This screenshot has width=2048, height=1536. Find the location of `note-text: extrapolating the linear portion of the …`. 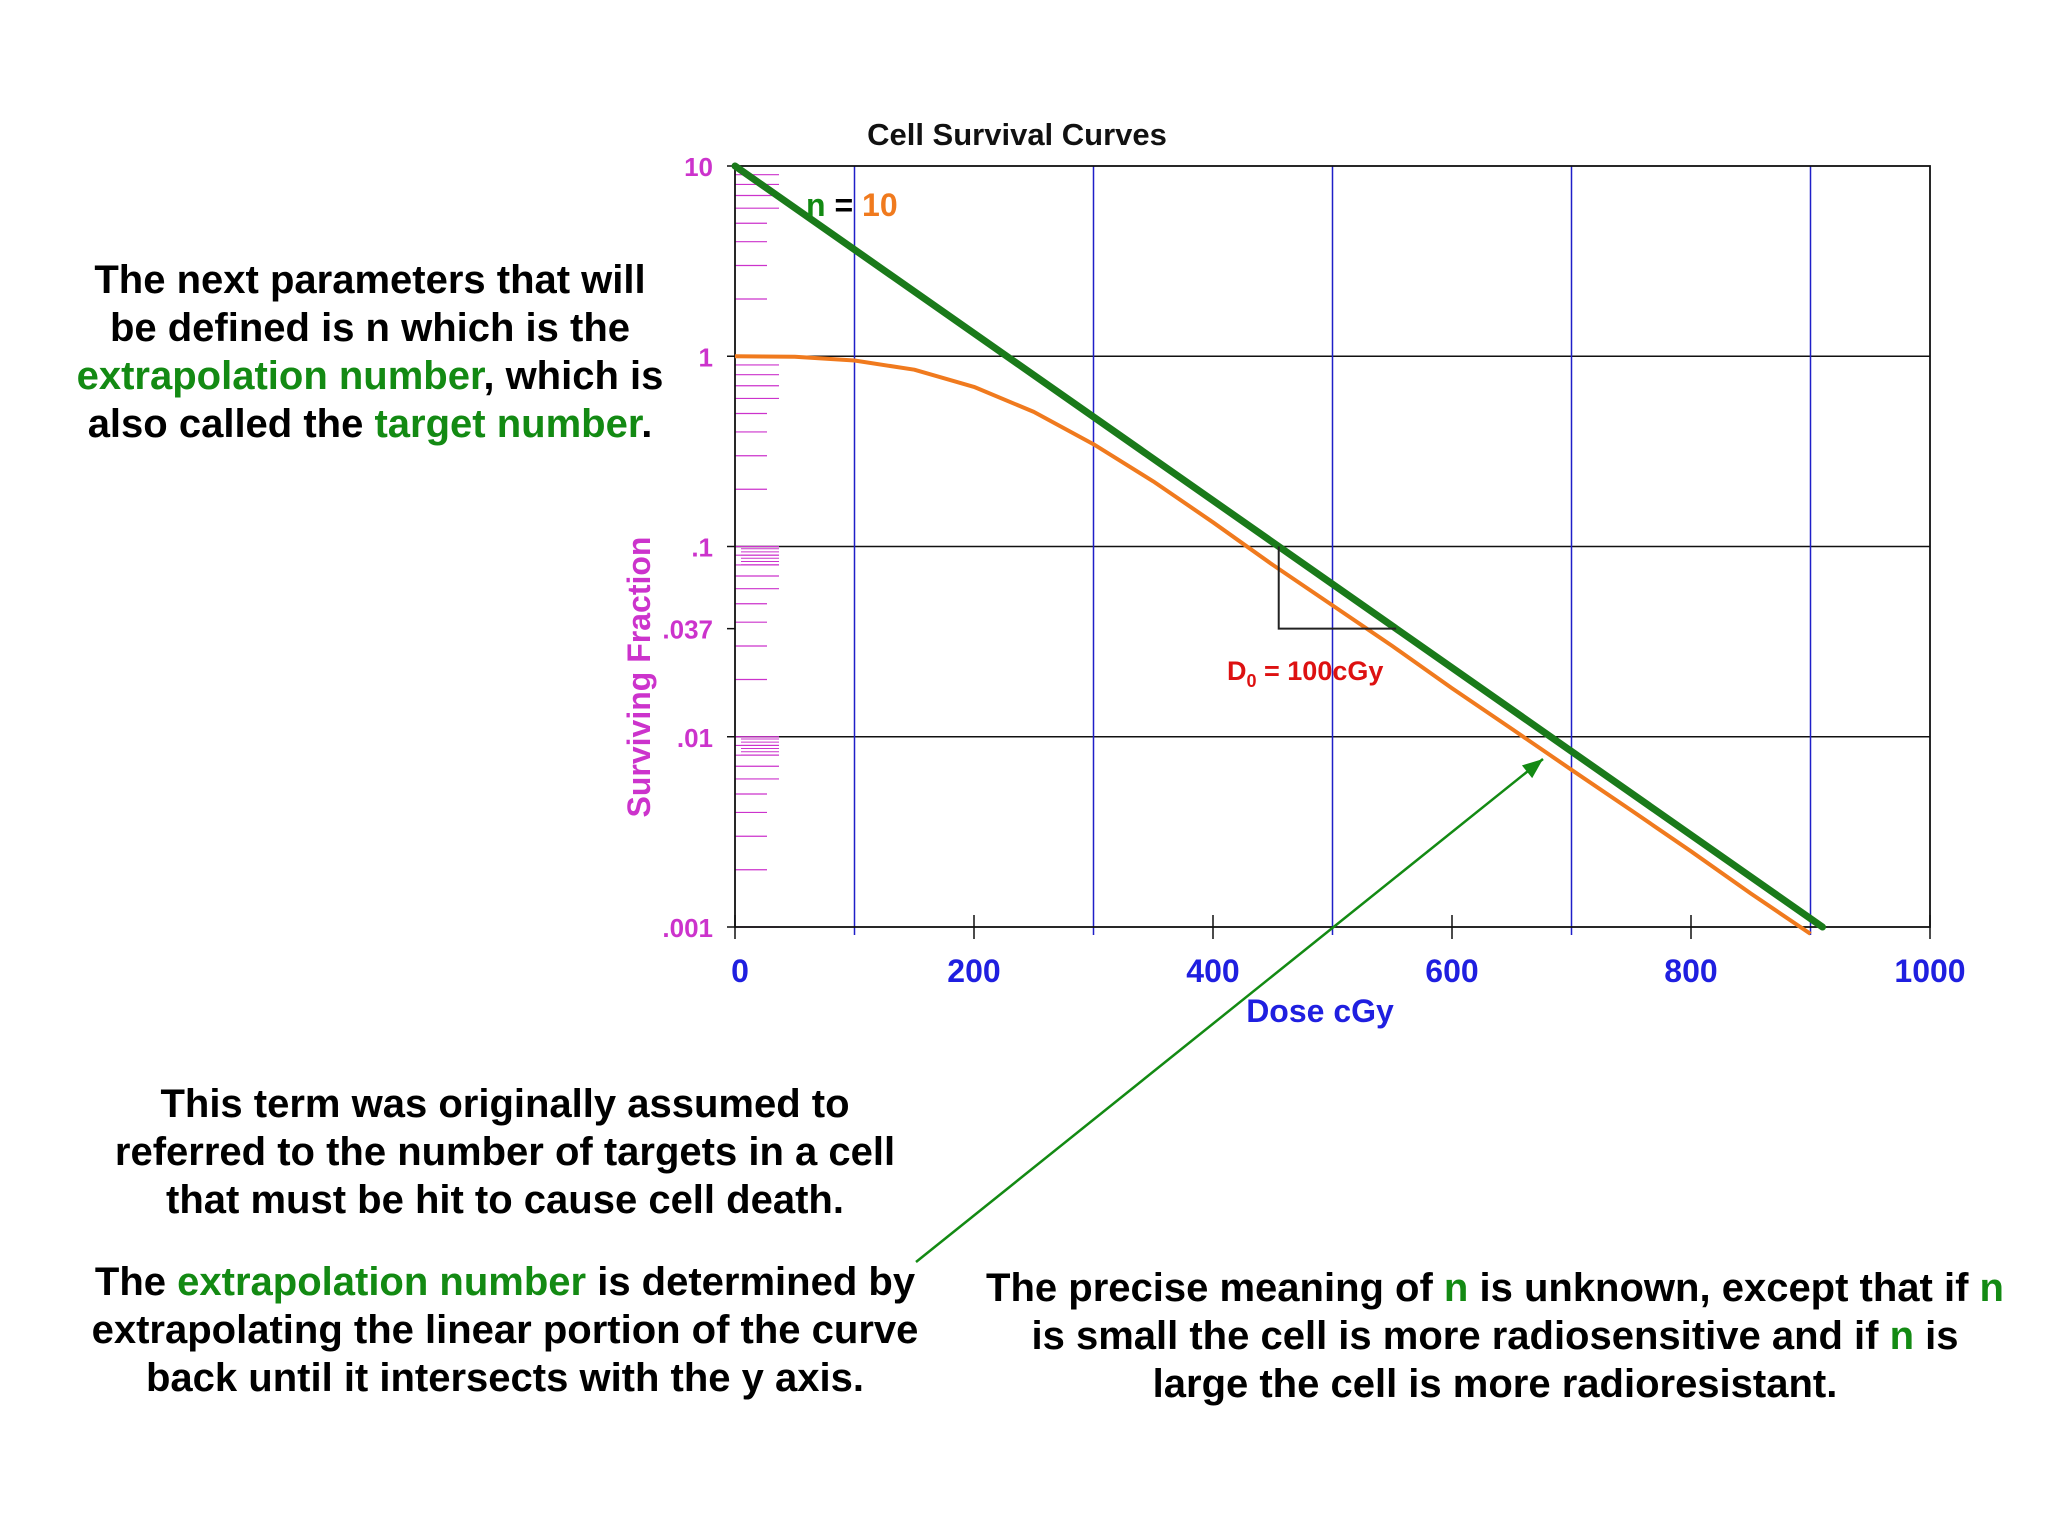

note-text: extrapolating the linear portion of the … is located at coordinates (505, 1330).